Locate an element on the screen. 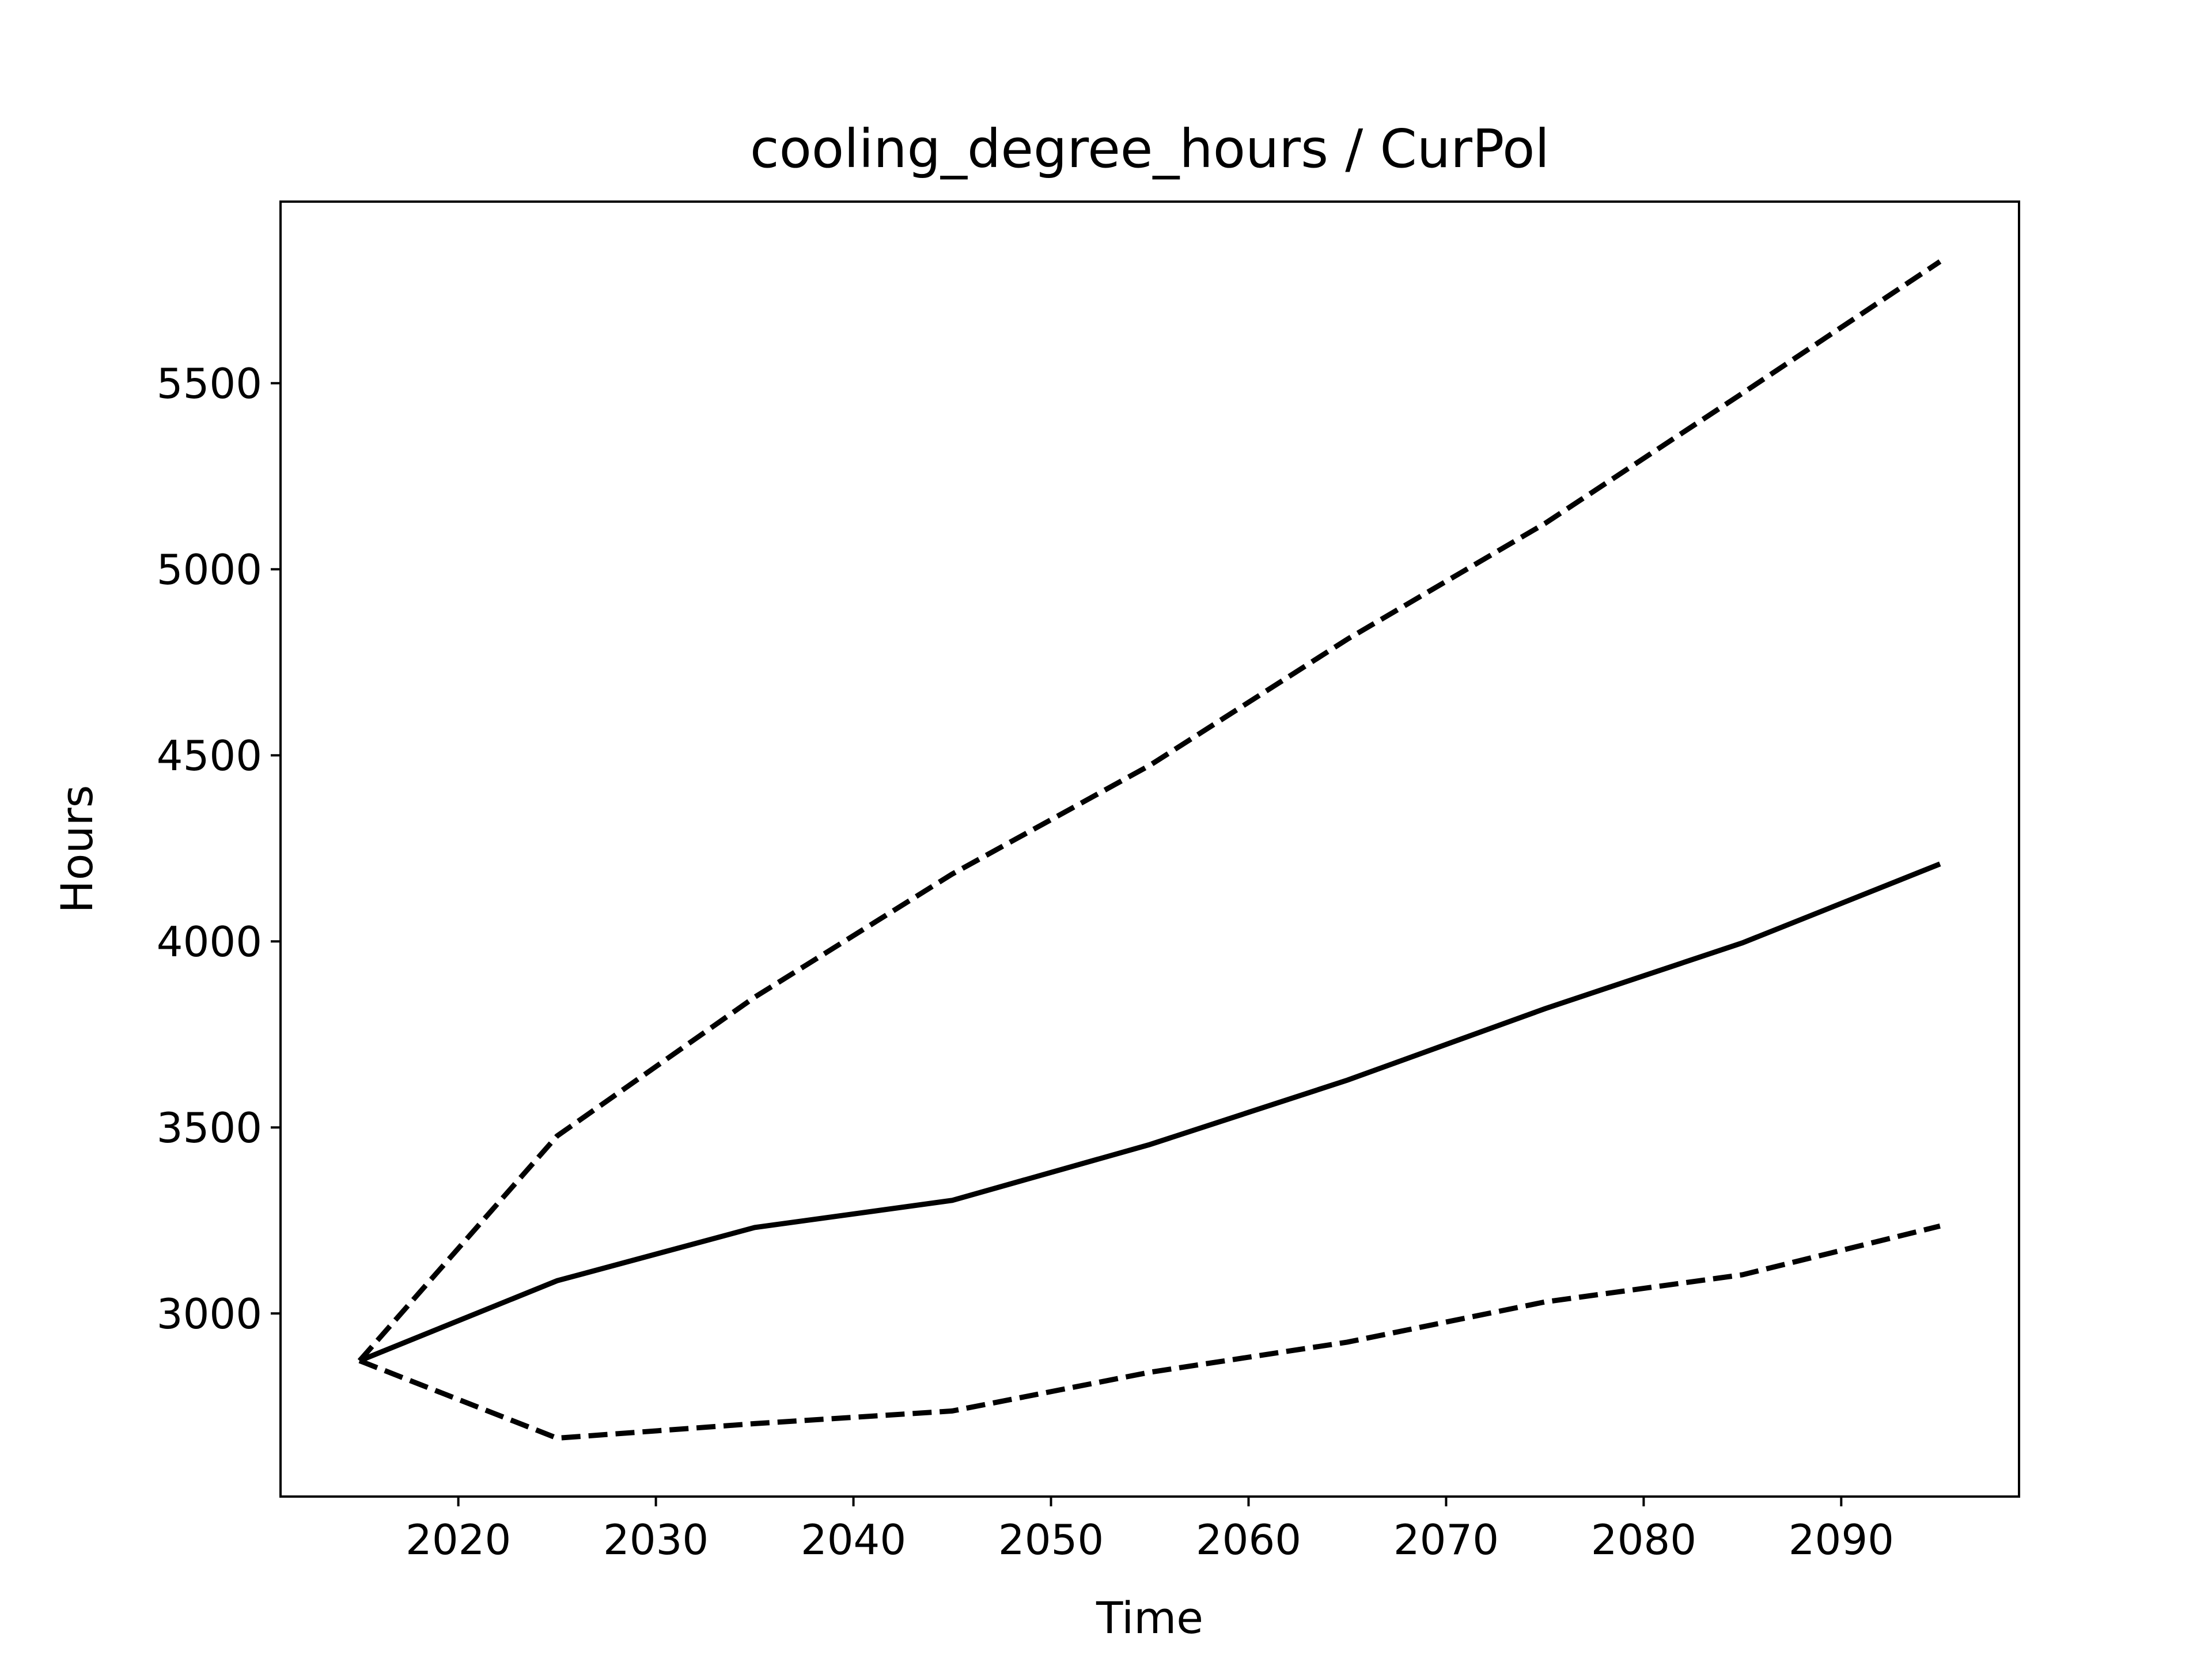  y-tick-label: 3500 is located at coordinates (209, 1128).